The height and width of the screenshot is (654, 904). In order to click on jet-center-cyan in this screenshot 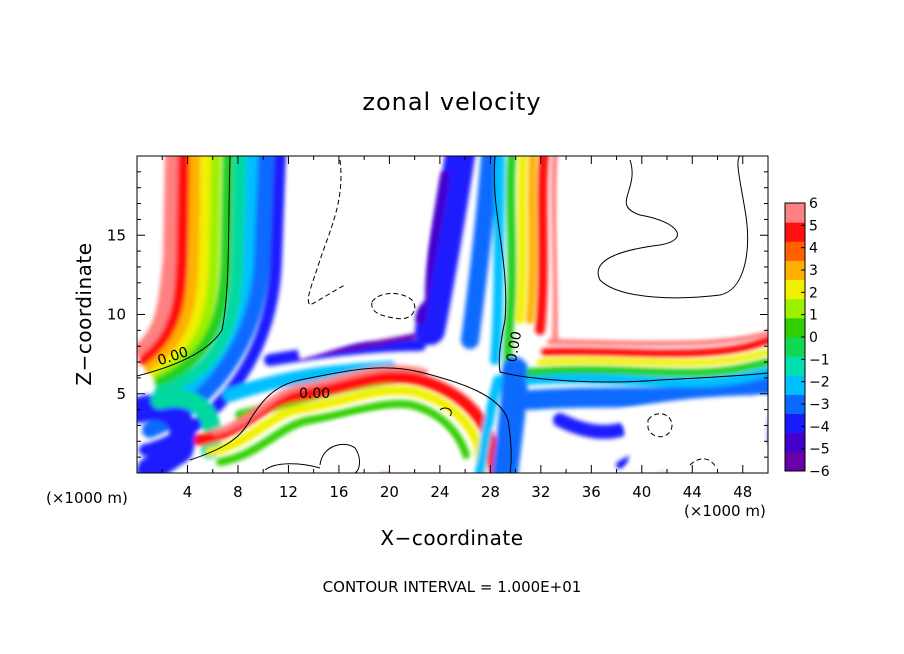, I will do `click(497, 260)`.